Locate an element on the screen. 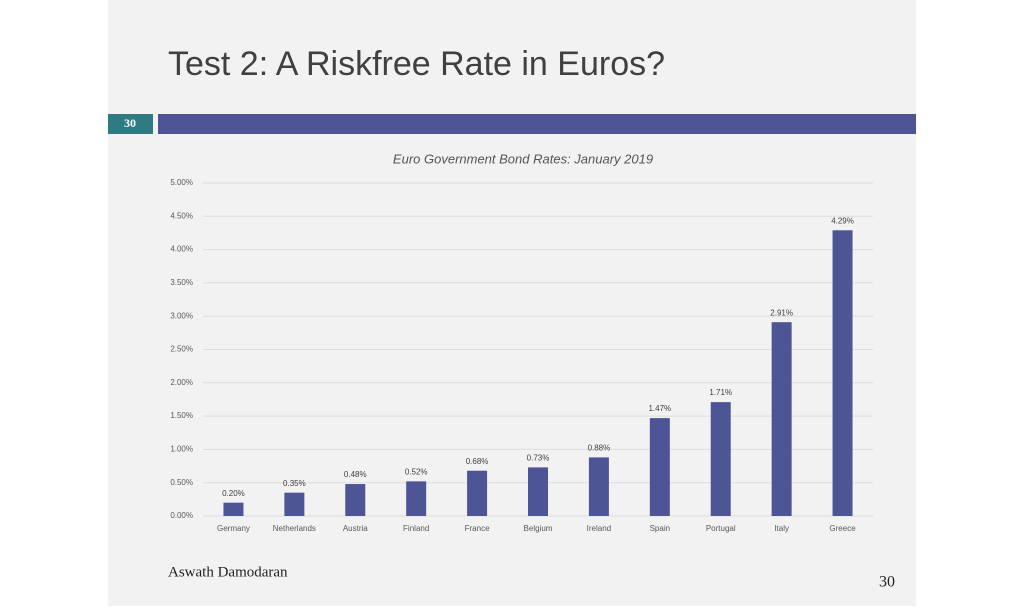 This screenshot has height=611, width=1024. slide-number: 30 is located at coordinates (130, 123).